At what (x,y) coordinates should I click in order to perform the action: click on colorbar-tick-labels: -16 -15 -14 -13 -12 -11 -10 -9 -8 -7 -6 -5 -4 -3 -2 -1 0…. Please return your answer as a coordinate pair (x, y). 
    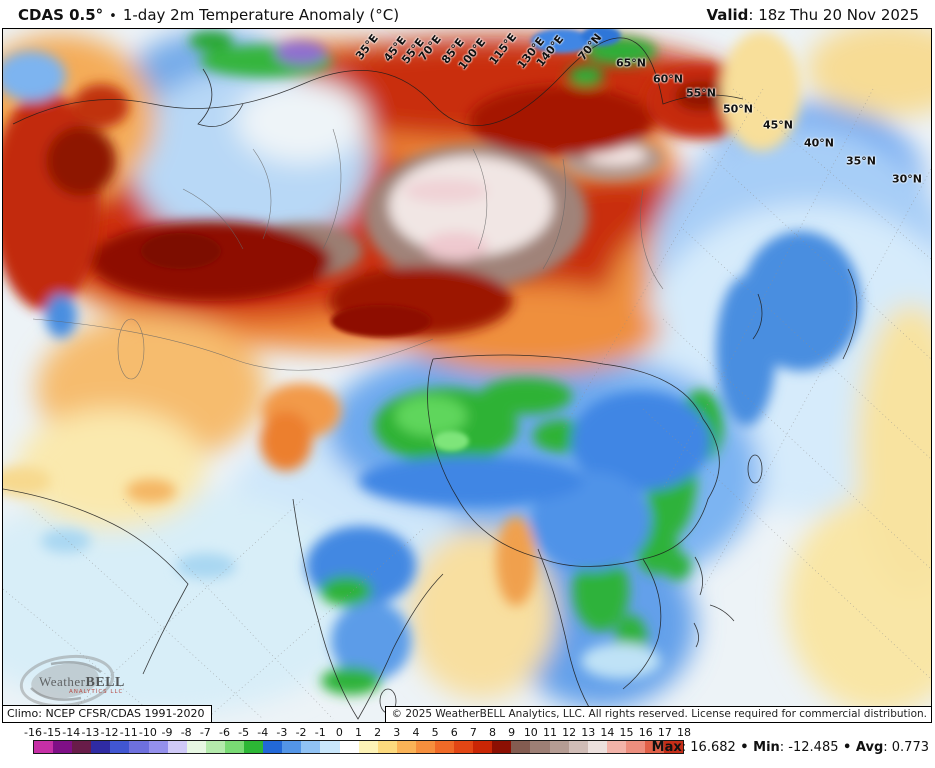
    Looking at the image, I should click on (357, 733).